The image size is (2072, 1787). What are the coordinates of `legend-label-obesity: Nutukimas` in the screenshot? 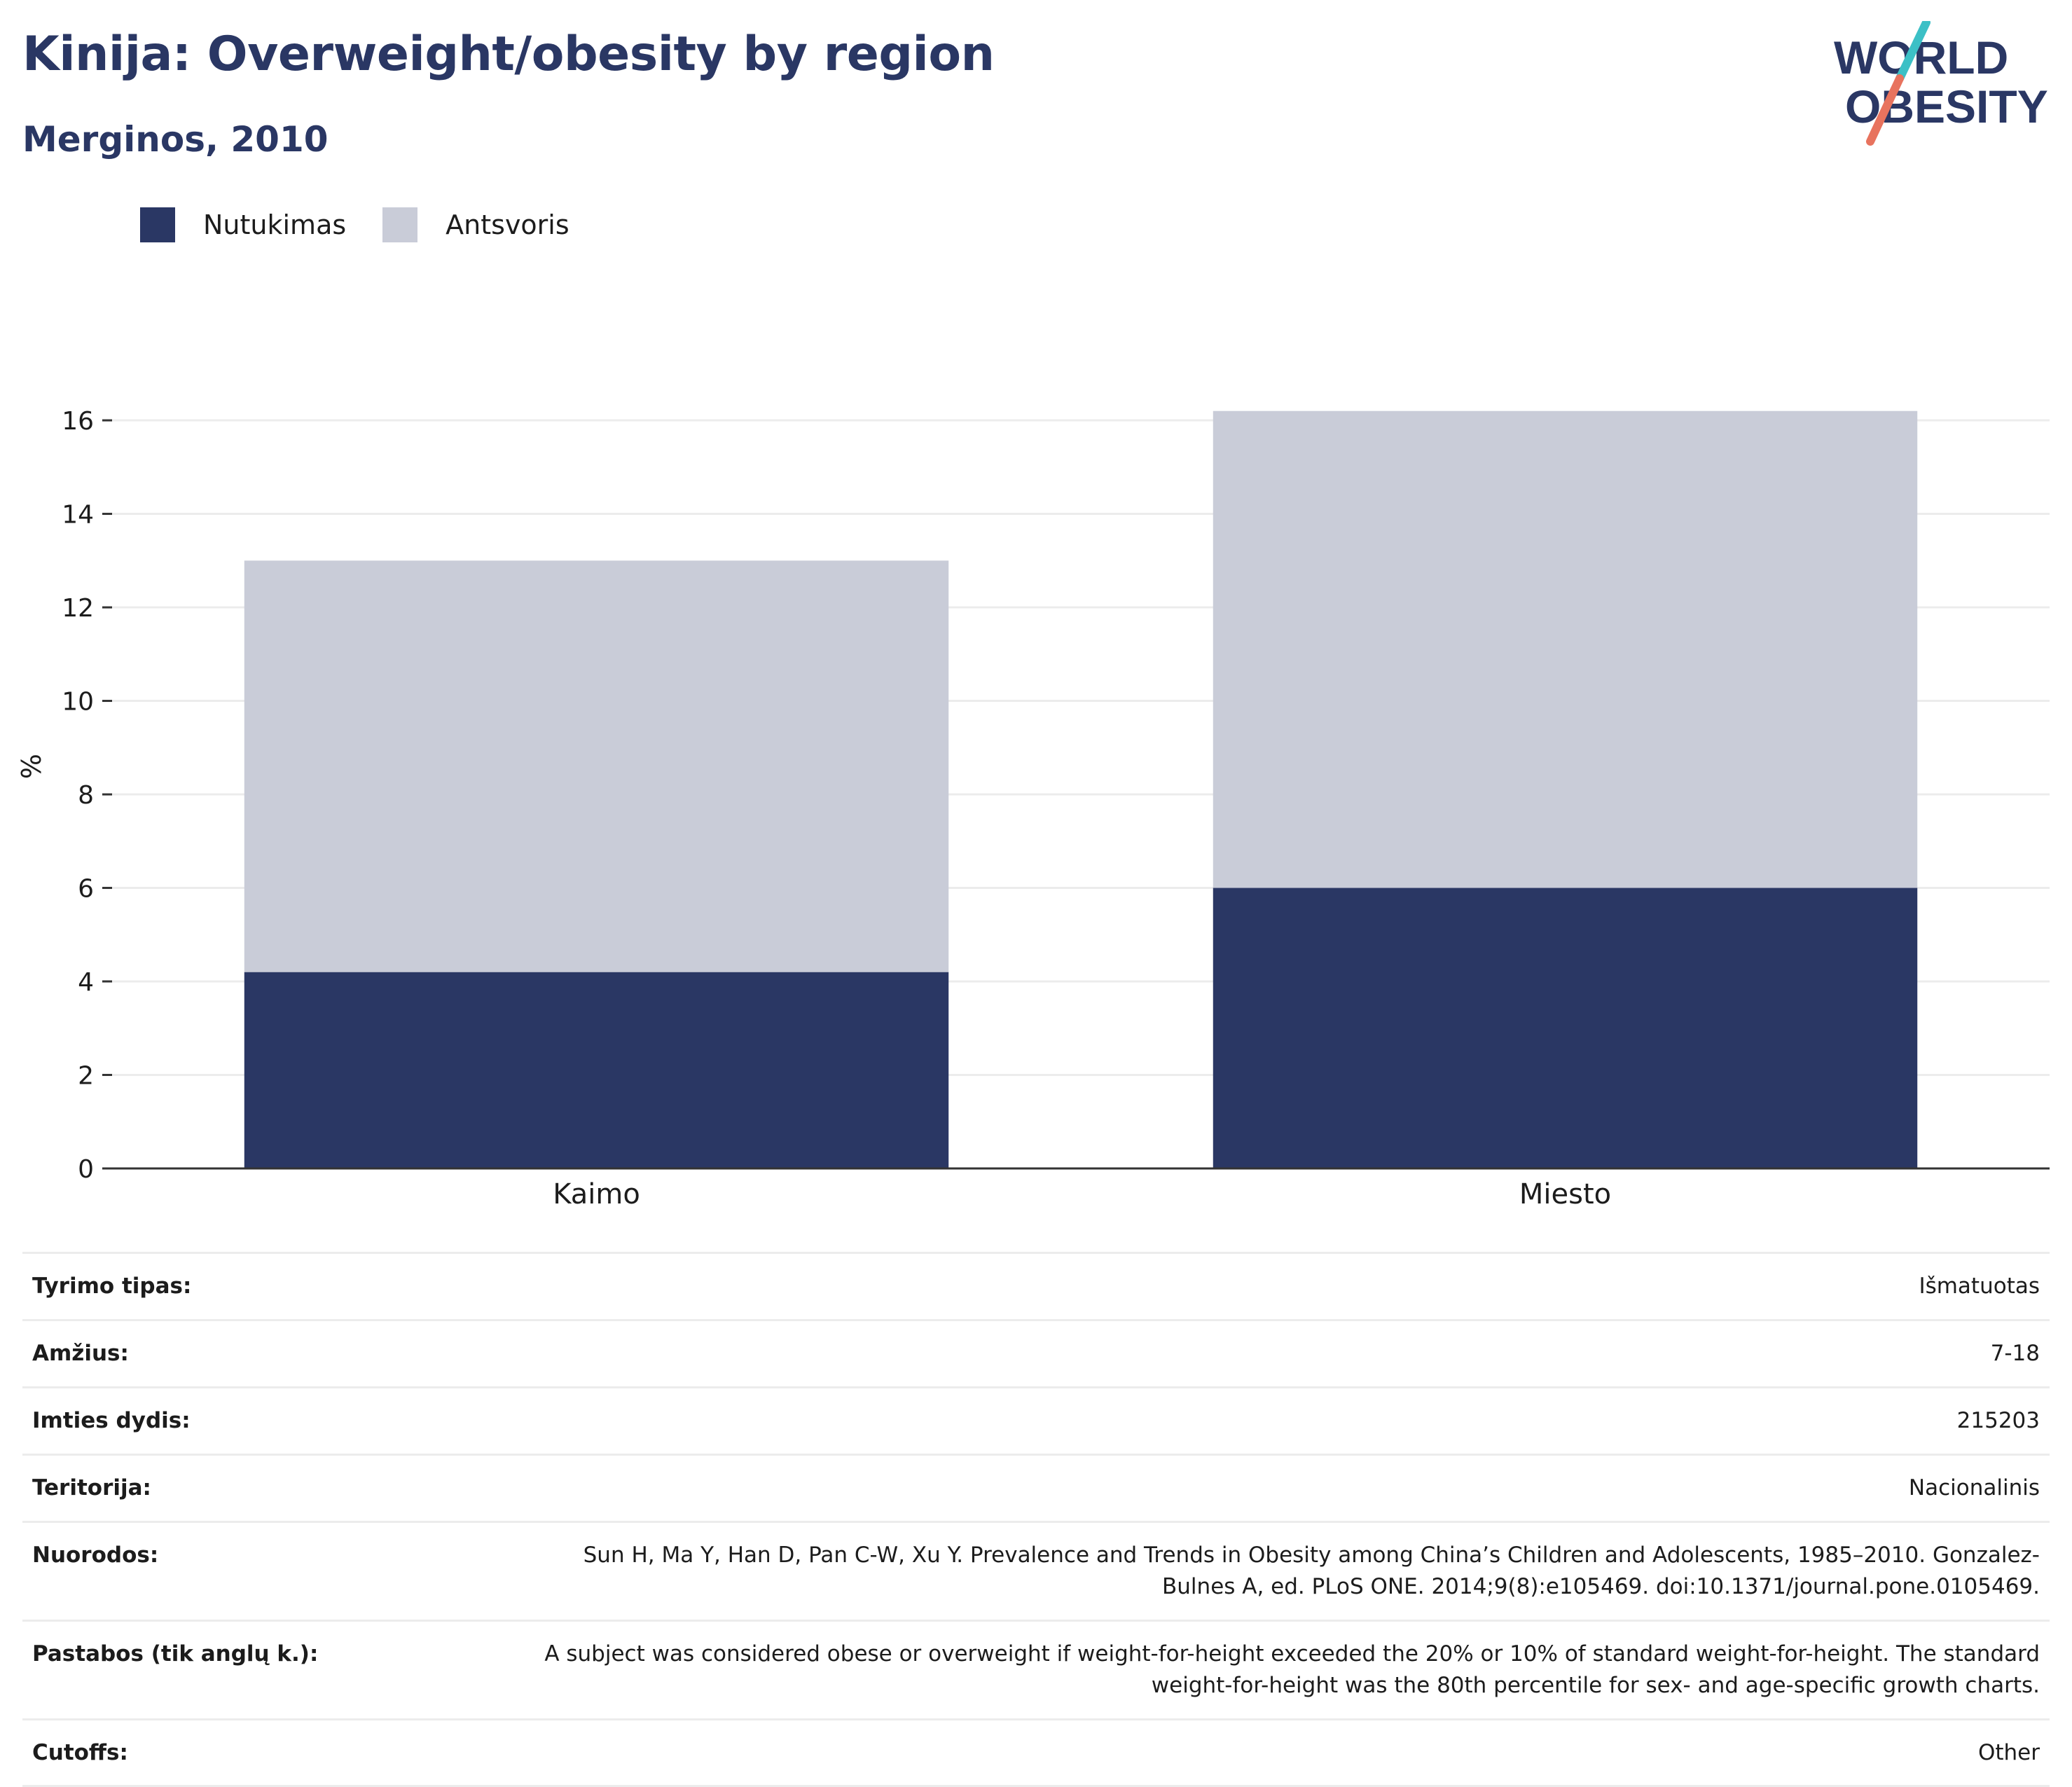 It's located at (275, 225).